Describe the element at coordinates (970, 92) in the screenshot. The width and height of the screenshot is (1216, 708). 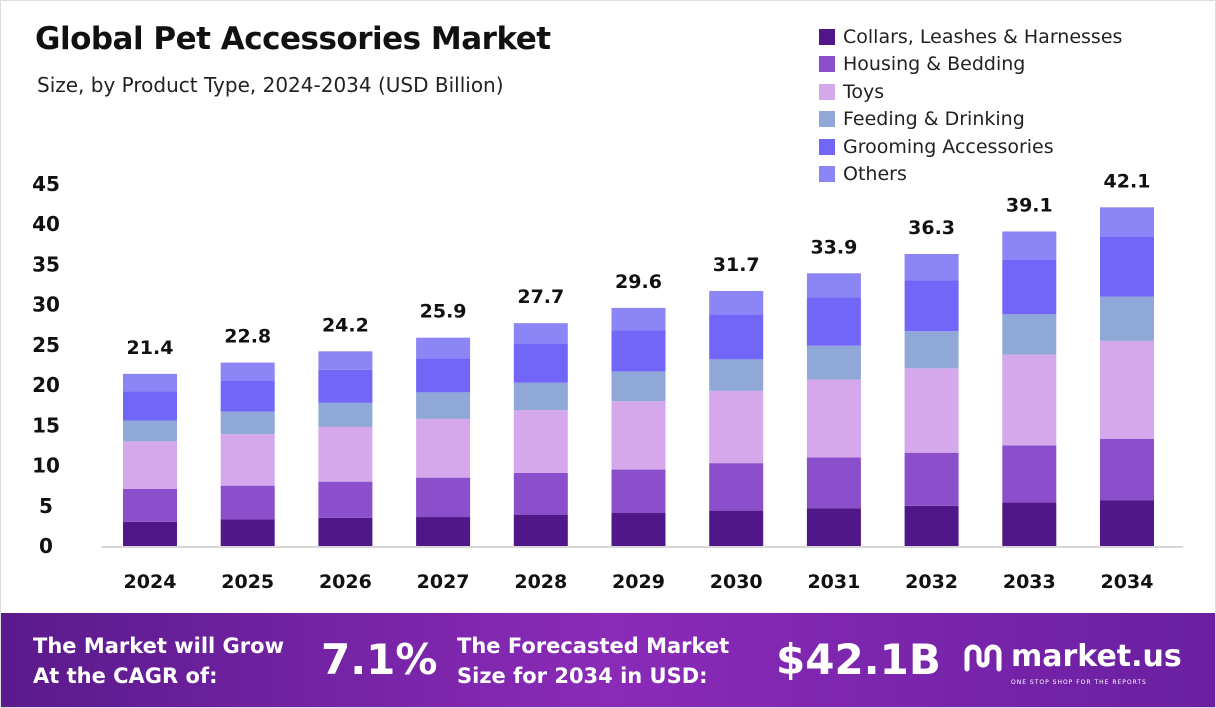
I see `legend-item: Toys` at that location.